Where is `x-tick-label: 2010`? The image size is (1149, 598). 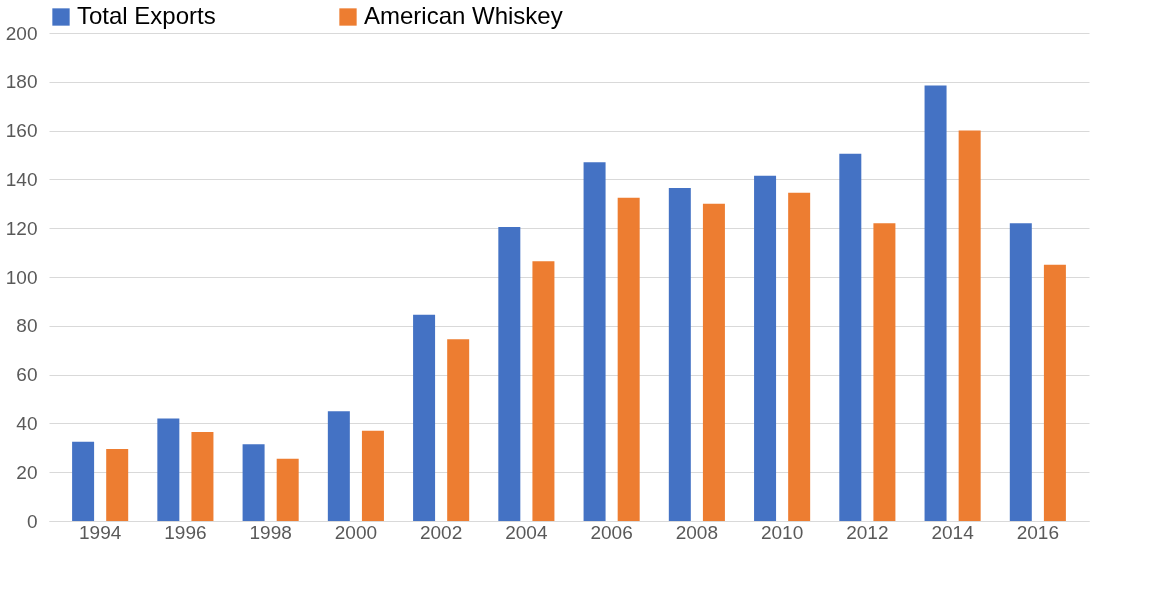
x-tick-label: 2010 is located at coordinates (782, 532).